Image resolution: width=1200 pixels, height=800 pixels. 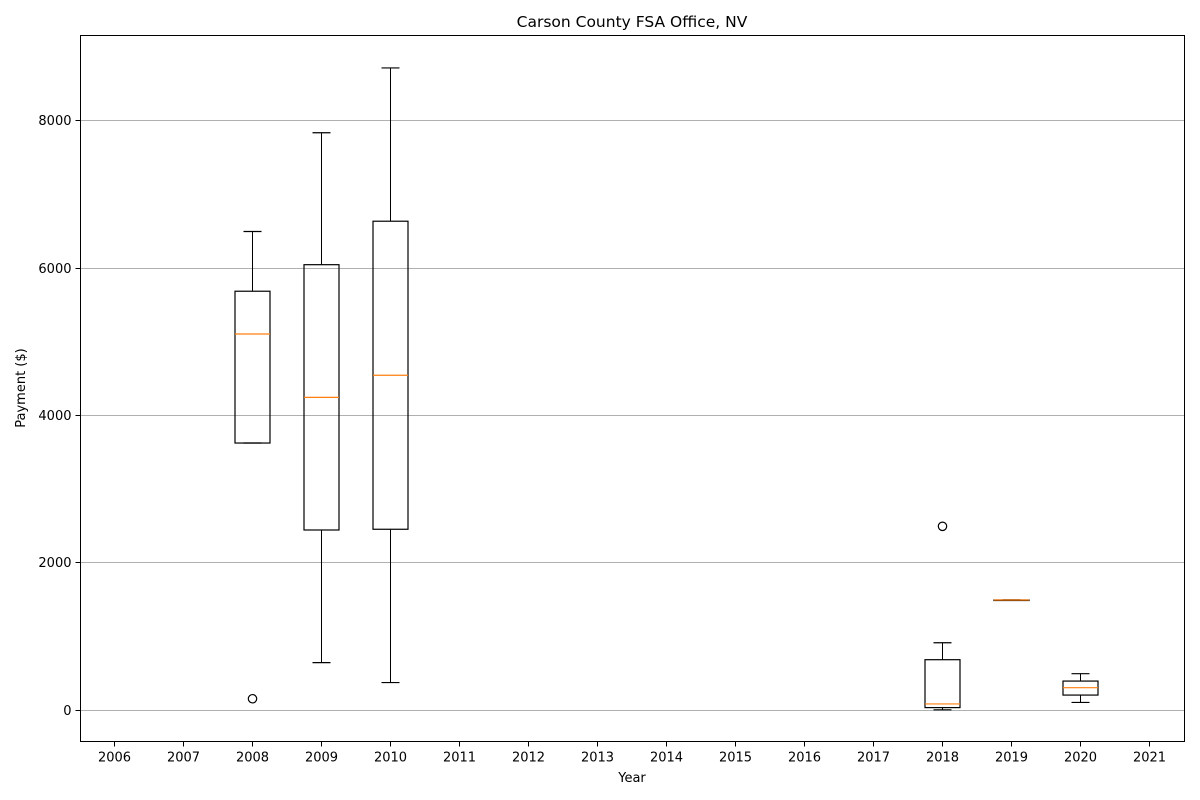 I want to click on box-2009, so click(x=321, y=398).